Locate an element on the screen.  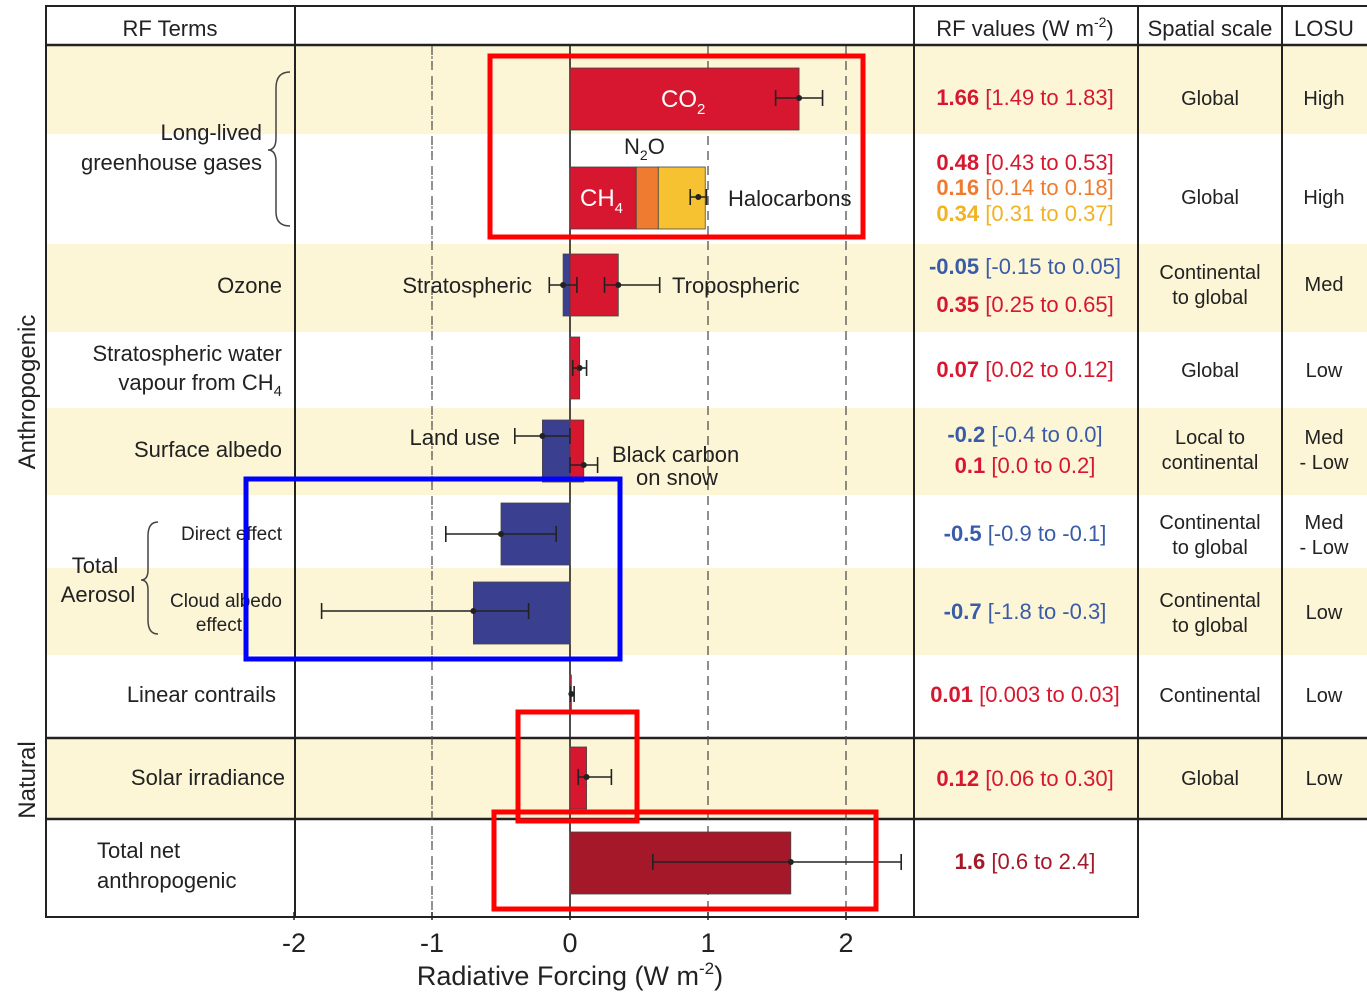
label-black-carbon-1: Black carbon is located at coordinates (675, 454).